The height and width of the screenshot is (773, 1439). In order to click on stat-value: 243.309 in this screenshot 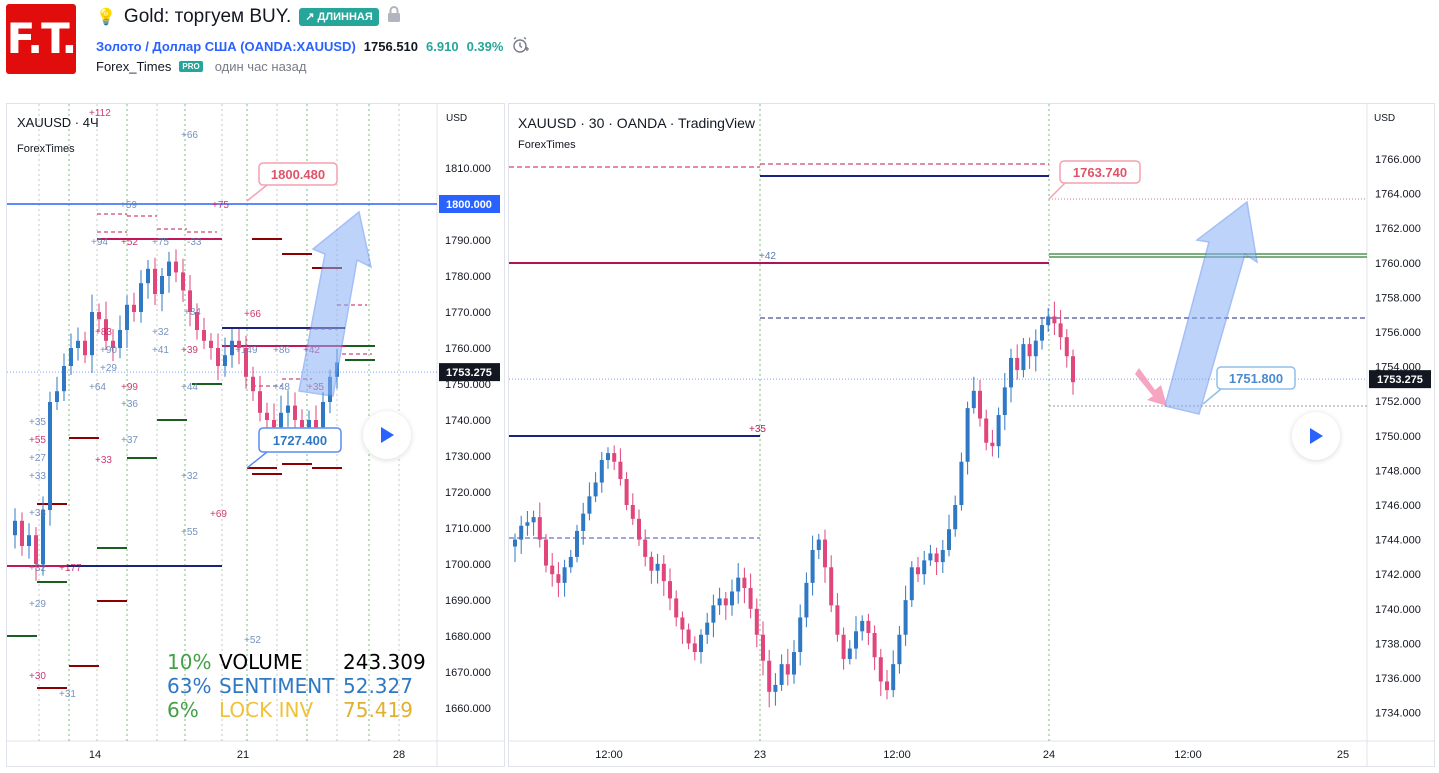, I will do `click(384, 662)`.